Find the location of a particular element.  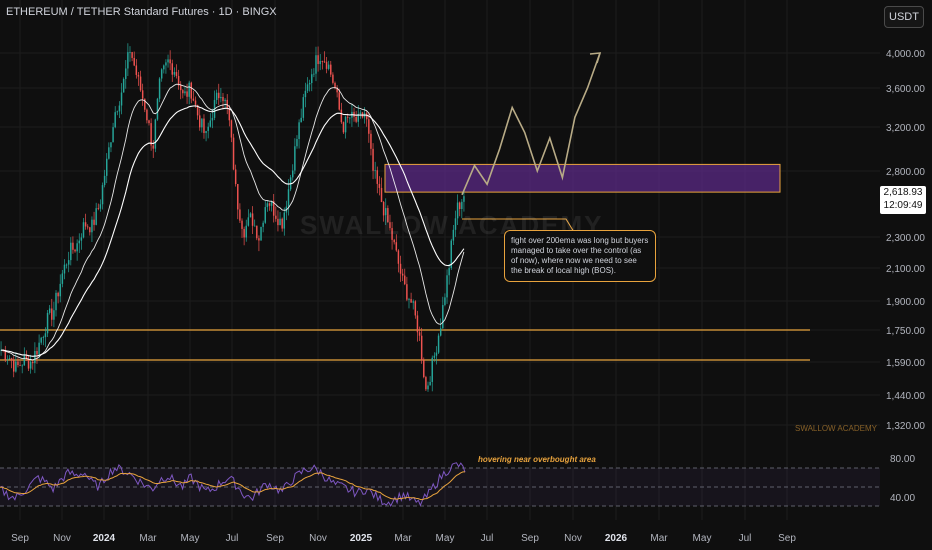

currency-button: USDT is located at coordinates (904, 17).